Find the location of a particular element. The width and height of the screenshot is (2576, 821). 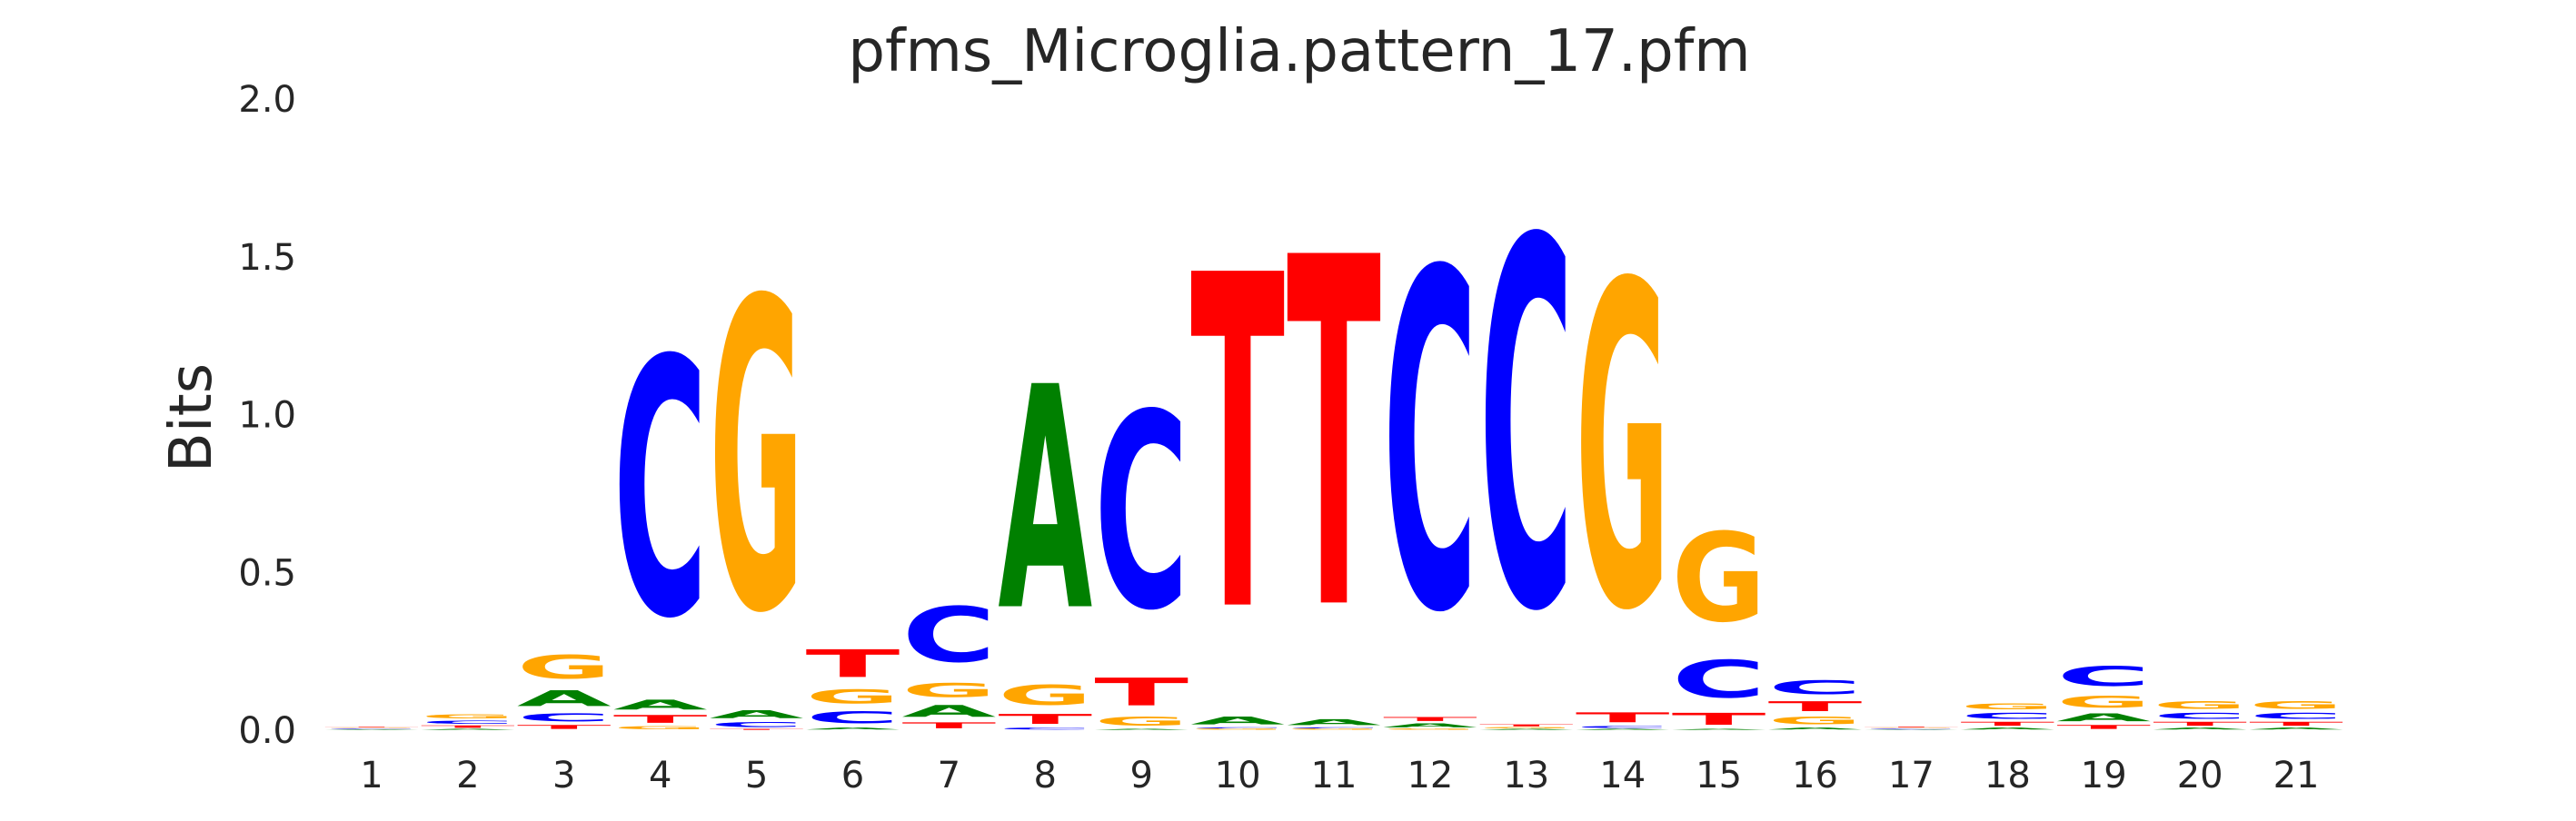

x-tick-label: 1 is located at coordinates (371, 775).